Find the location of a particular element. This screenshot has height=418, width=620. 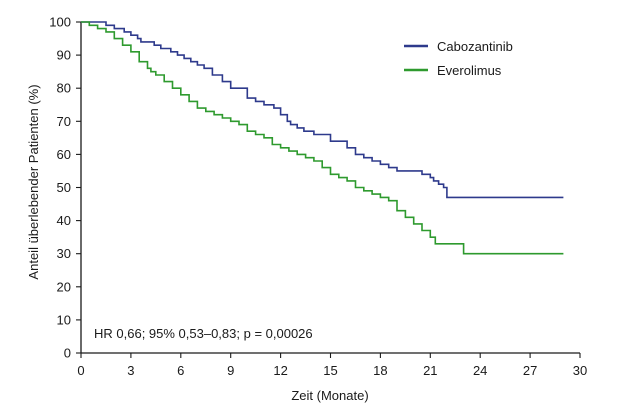

x-tick-label: 9 is located at coordinates (230, 370).